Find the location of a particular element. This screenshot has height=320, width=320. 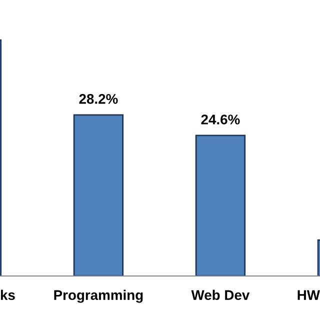

x-tick-label: Programming is located at coordinates (98, 296).